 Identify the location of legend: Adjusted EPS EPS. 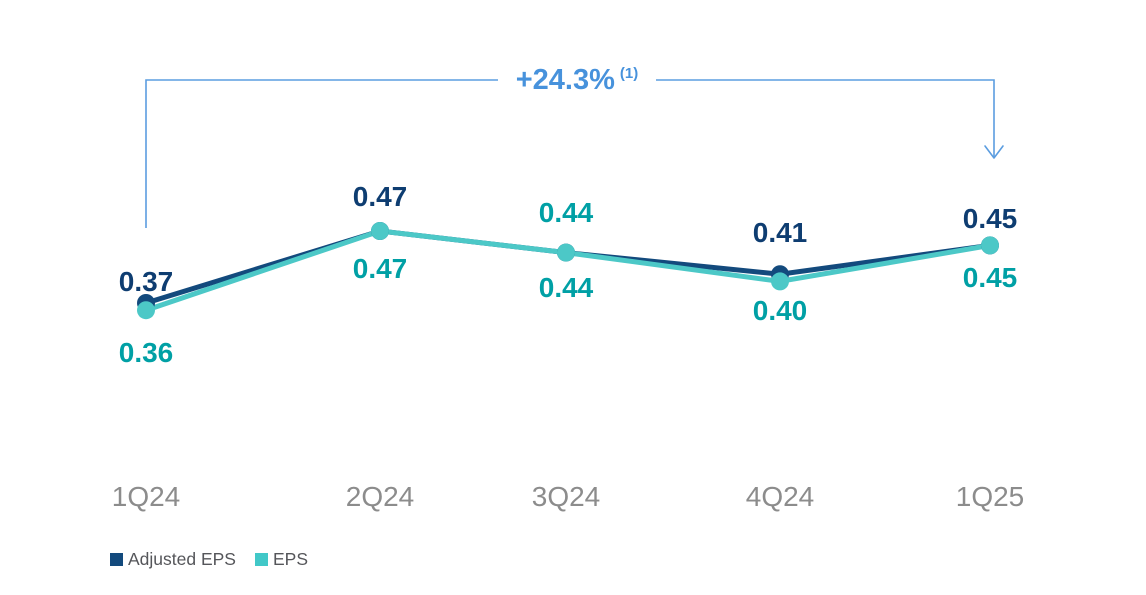
(209, 559).